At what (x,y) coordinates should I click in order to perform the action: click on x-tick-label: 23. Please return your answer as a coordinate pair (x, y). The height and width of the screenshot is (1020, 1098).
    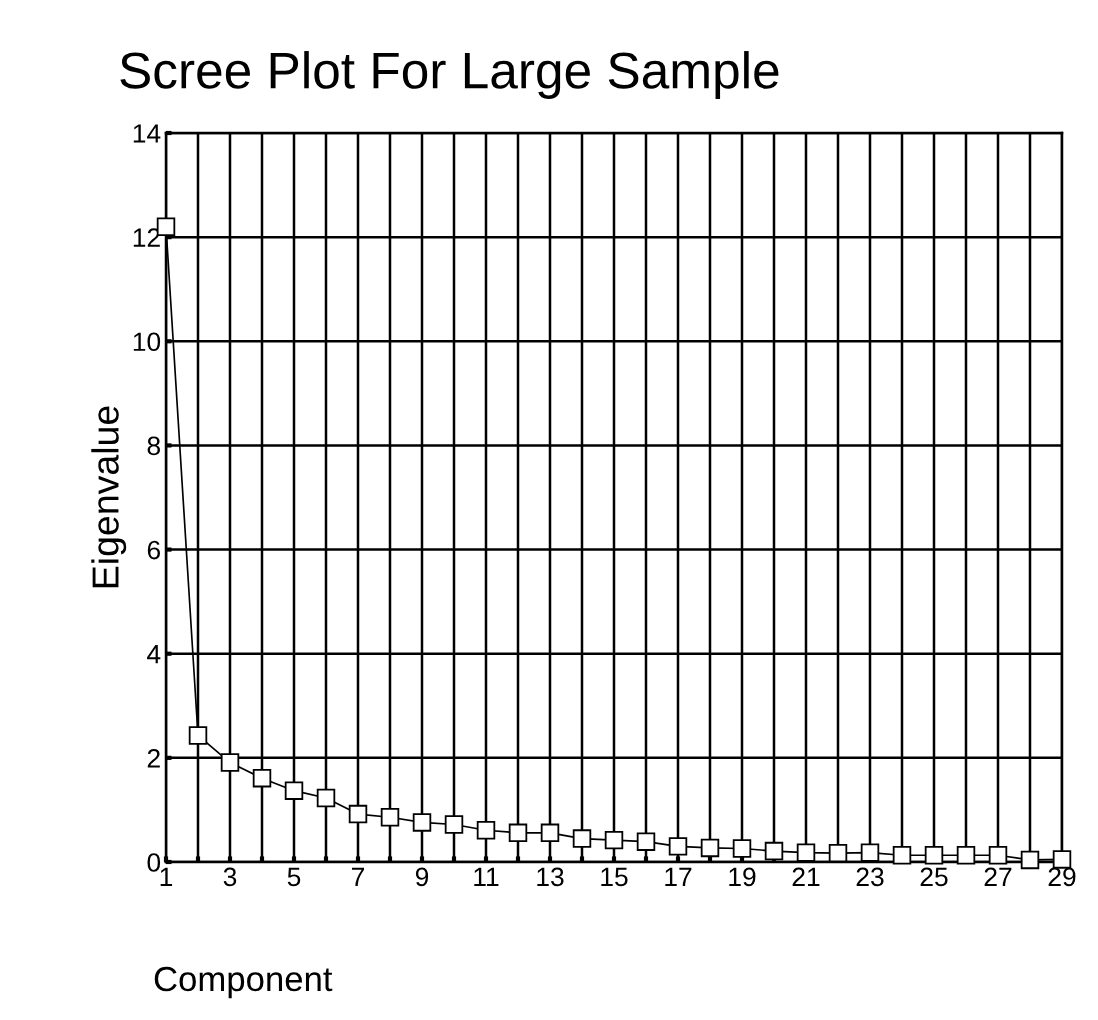
    Looking at the image, I should click on (870, 877).